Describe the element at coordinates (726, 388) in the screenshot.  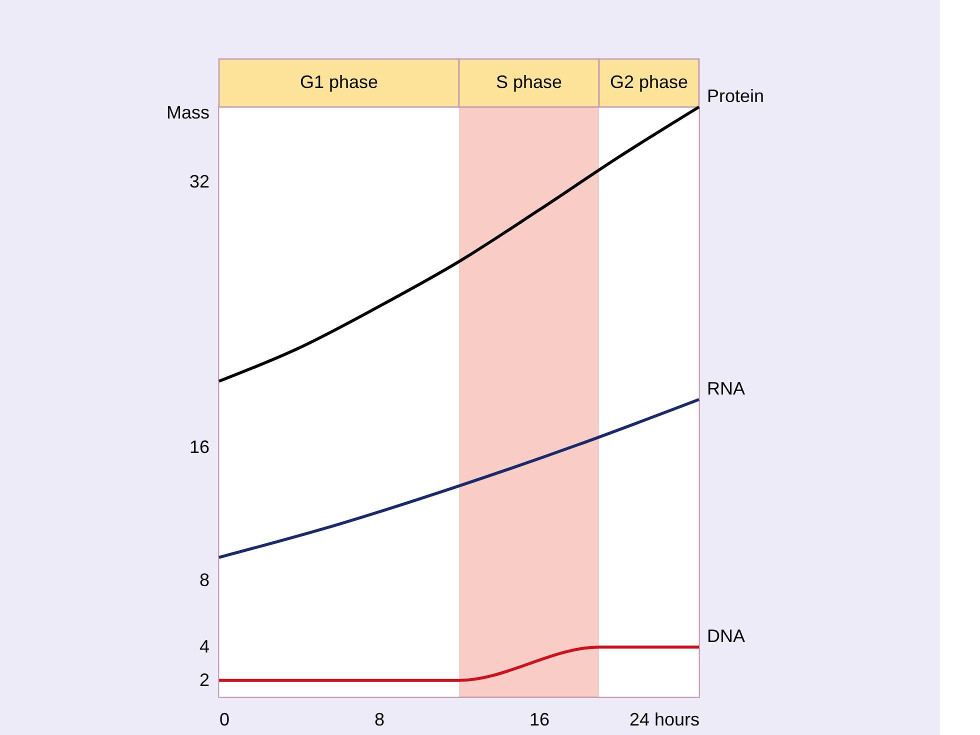
I see `series-label: RNA` at that location.